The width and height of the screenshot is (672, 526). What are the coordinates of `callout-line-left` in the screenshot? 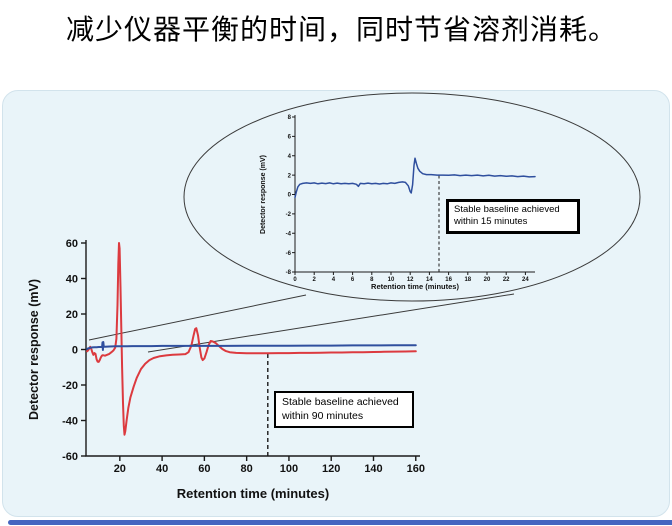 It's located at (197, 317).